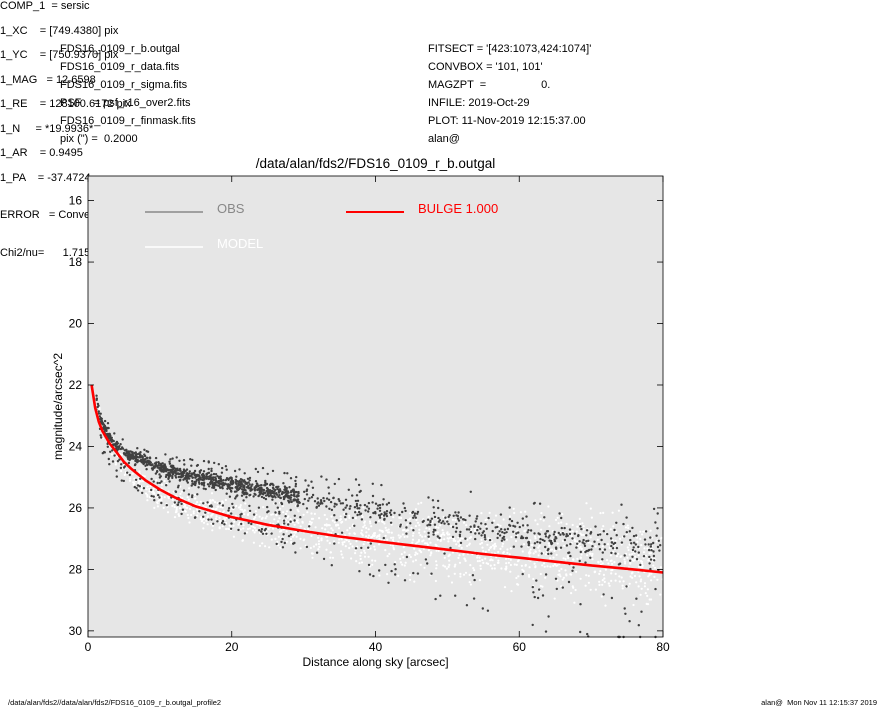 This screenshot has height=708, width=885. What do you see at coordinates (507, 121) in the screenshot?
I see `header-mid-line-4: PLOT: 11-Nov-2019 12:15:37.00` at bounding box center [507, 121].